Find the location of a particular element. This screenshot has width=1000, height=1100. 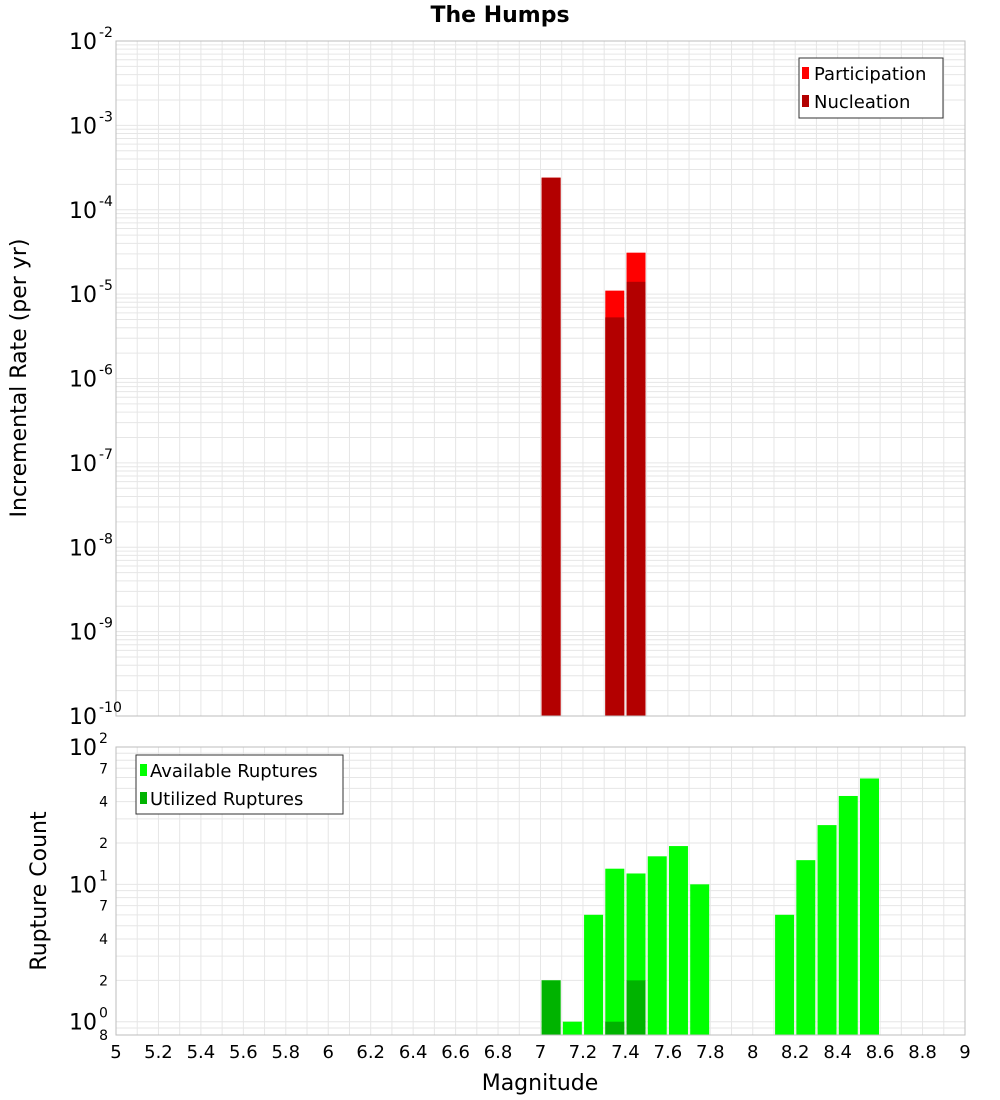

x-tick-label: 8.2 is located at coordinates (795, 1052).